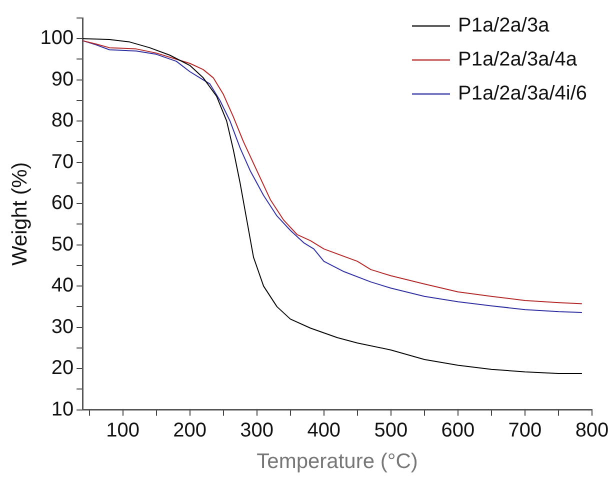 The width and height of the screenshot is (614, 483). What do you see at coordinates (324, 430) in the screenshot?
I see `x-tick-label: 400` at bounding box center [324, 430].